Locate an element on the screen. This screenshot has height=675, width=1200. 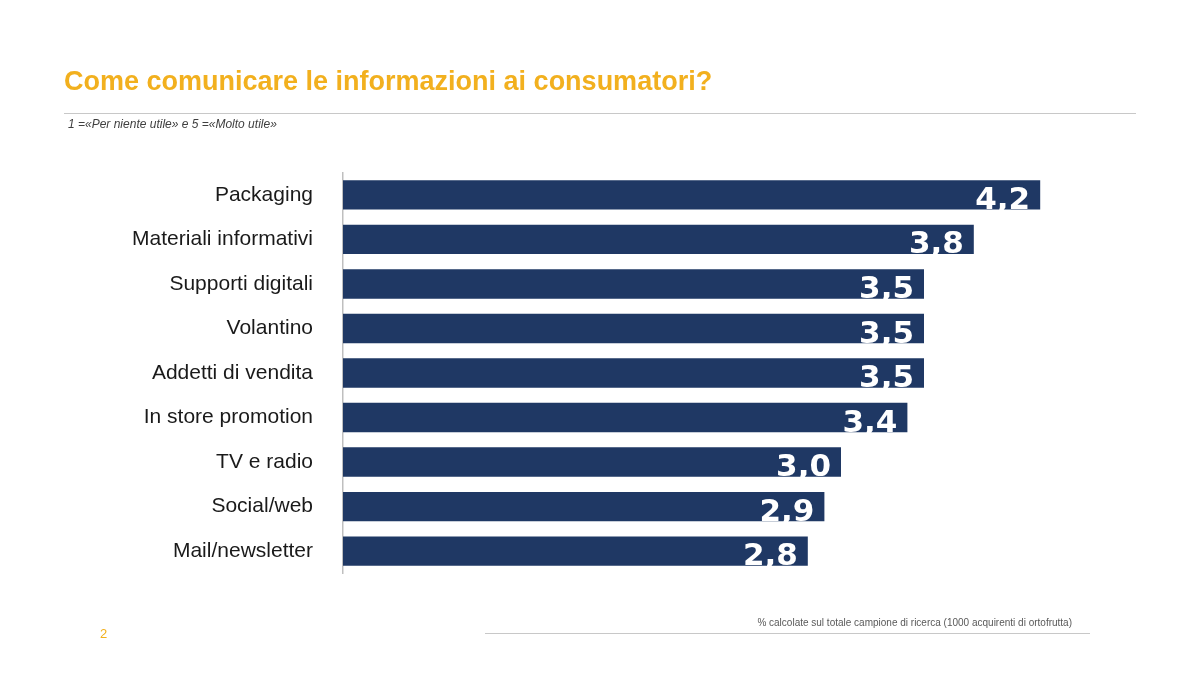
data-label: 3,0 is located at coordinates (803, 465).